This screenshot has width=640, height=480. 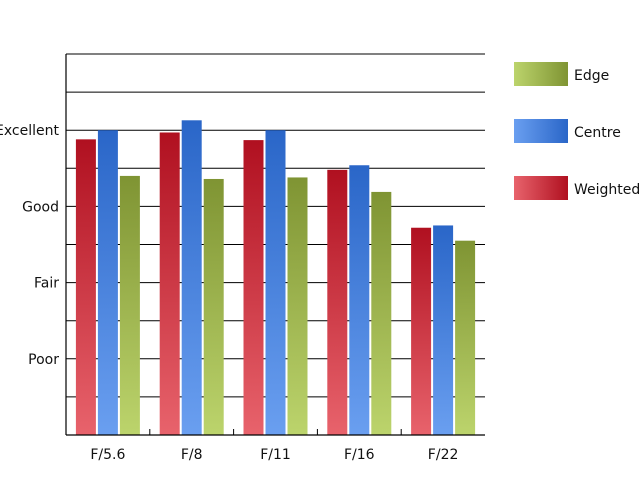 I want to click on y-tick-labels: Poor Fair Good Excellent, so click(x=30, y=245).